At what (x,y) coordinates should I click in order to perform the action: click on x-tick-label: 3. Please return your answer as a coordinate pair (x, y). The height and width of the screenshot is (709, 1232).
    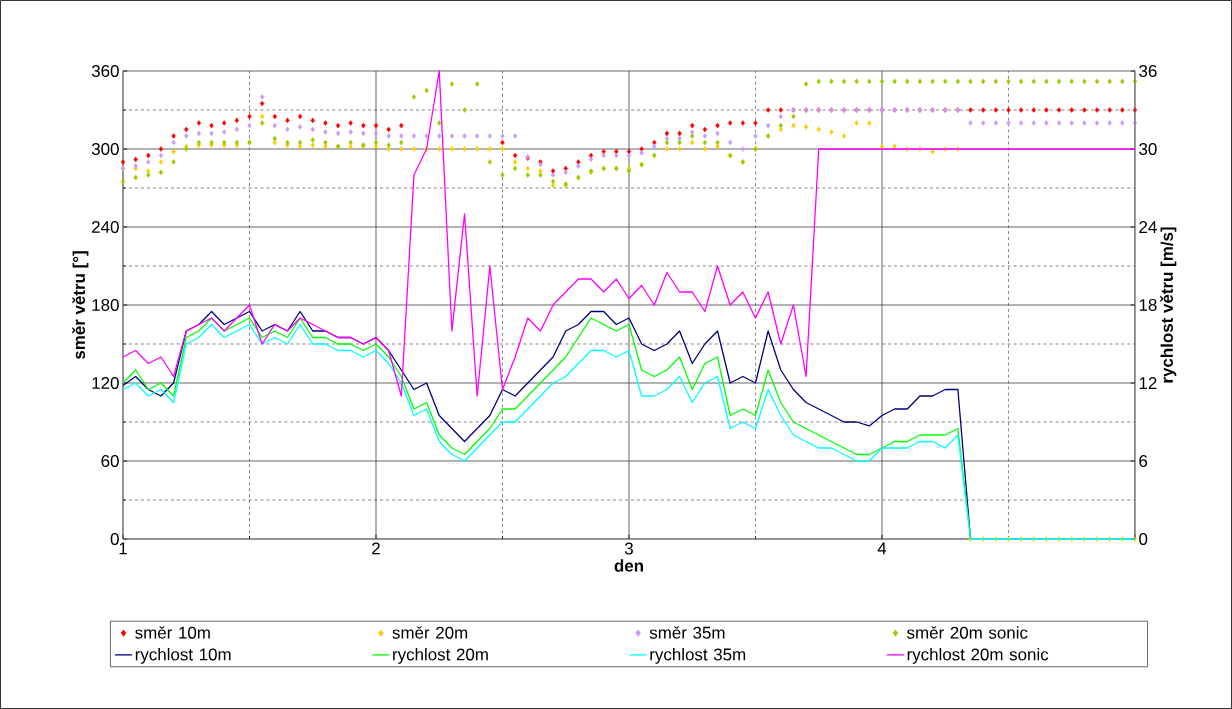
    Looking at the image, I should click on (628, 548).